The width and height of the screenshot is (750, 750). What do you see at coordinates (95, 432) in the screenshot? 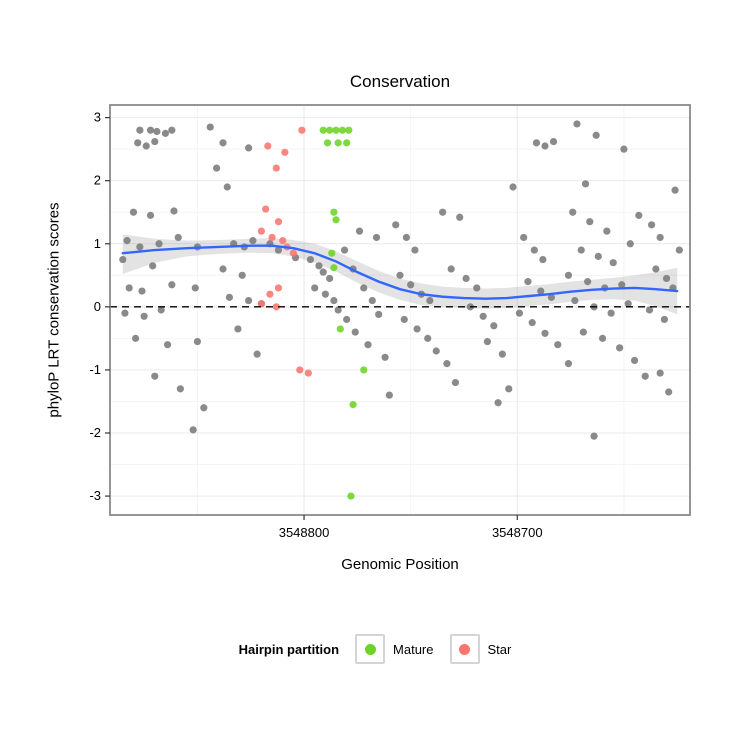
I see `y-tick-label: -2` at bounding box center [95, 432].